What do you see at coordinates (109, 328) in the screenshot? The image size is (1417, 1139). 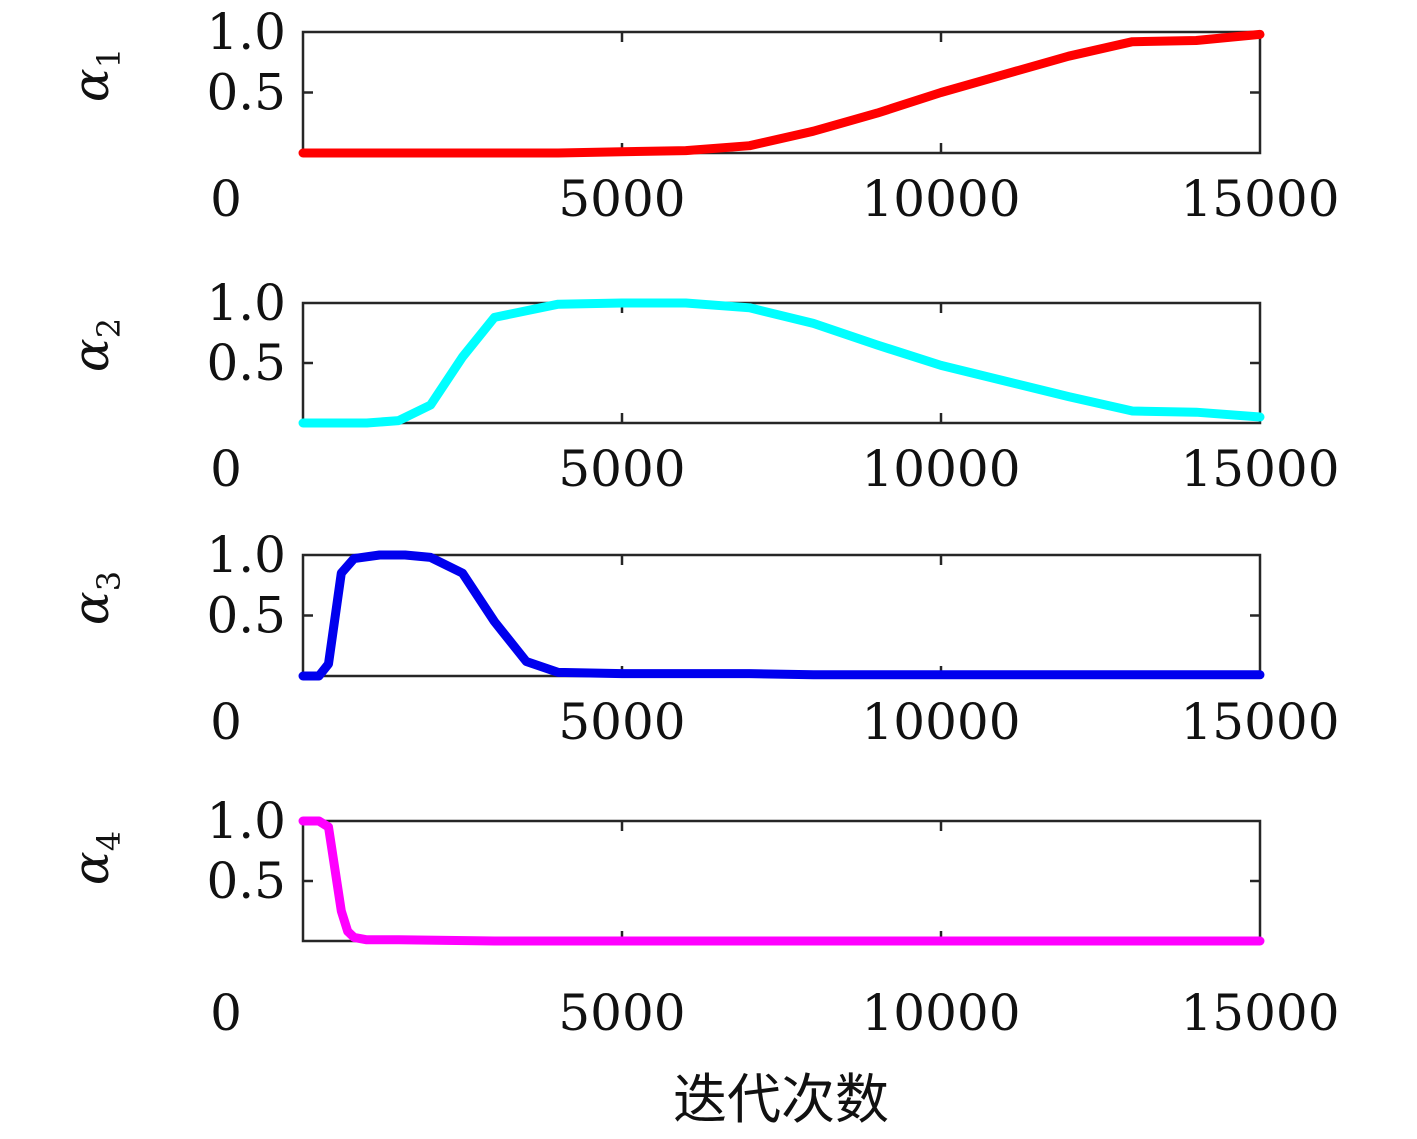 I see `y-axis-label-subscript: 2` at bounding box center [109, 328].